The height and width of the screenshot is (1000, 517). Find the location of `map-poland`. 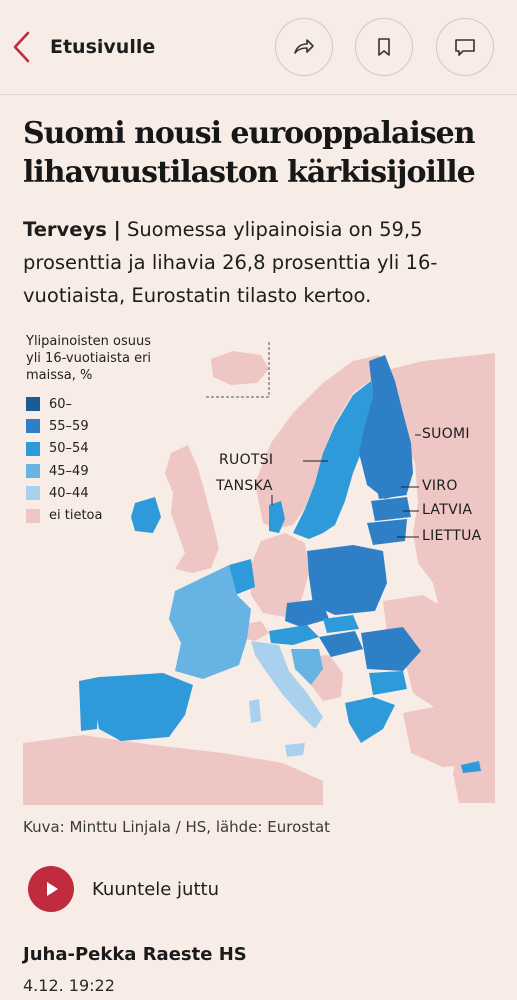

map-poland is located at coordinates (347, 580).